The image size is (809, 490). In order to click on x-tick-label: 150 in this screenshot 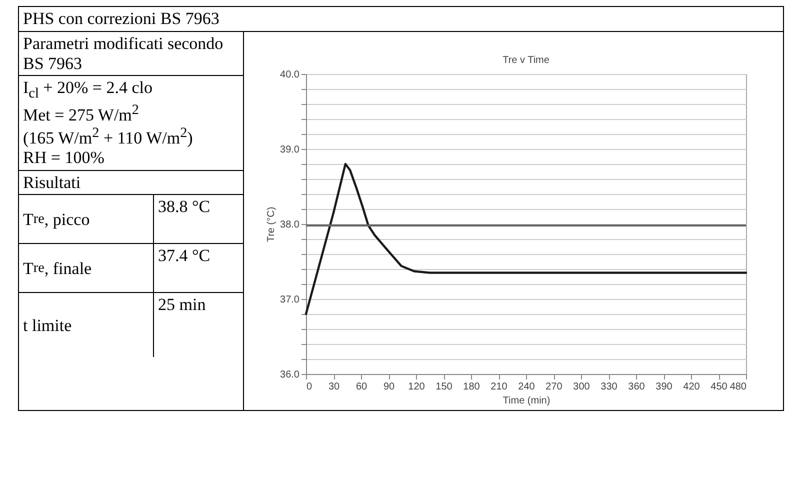, I will do `click(444, 387)`.